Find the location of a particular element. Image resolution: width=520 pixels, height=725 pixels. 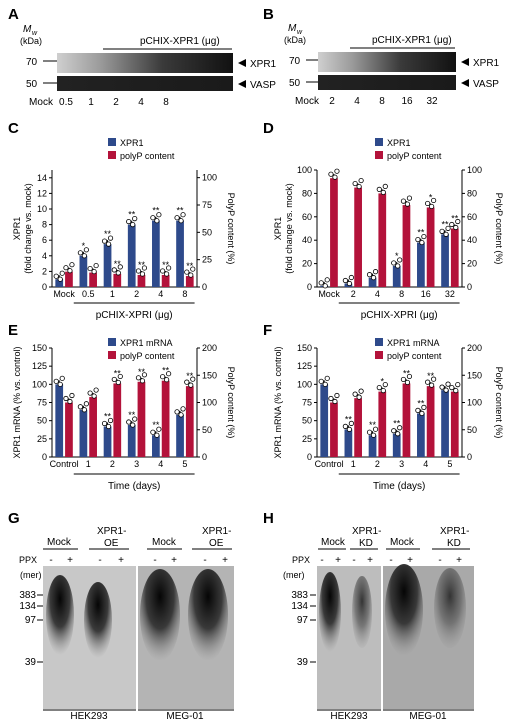

marker-label: 383 is located at coordinates (27, 595).